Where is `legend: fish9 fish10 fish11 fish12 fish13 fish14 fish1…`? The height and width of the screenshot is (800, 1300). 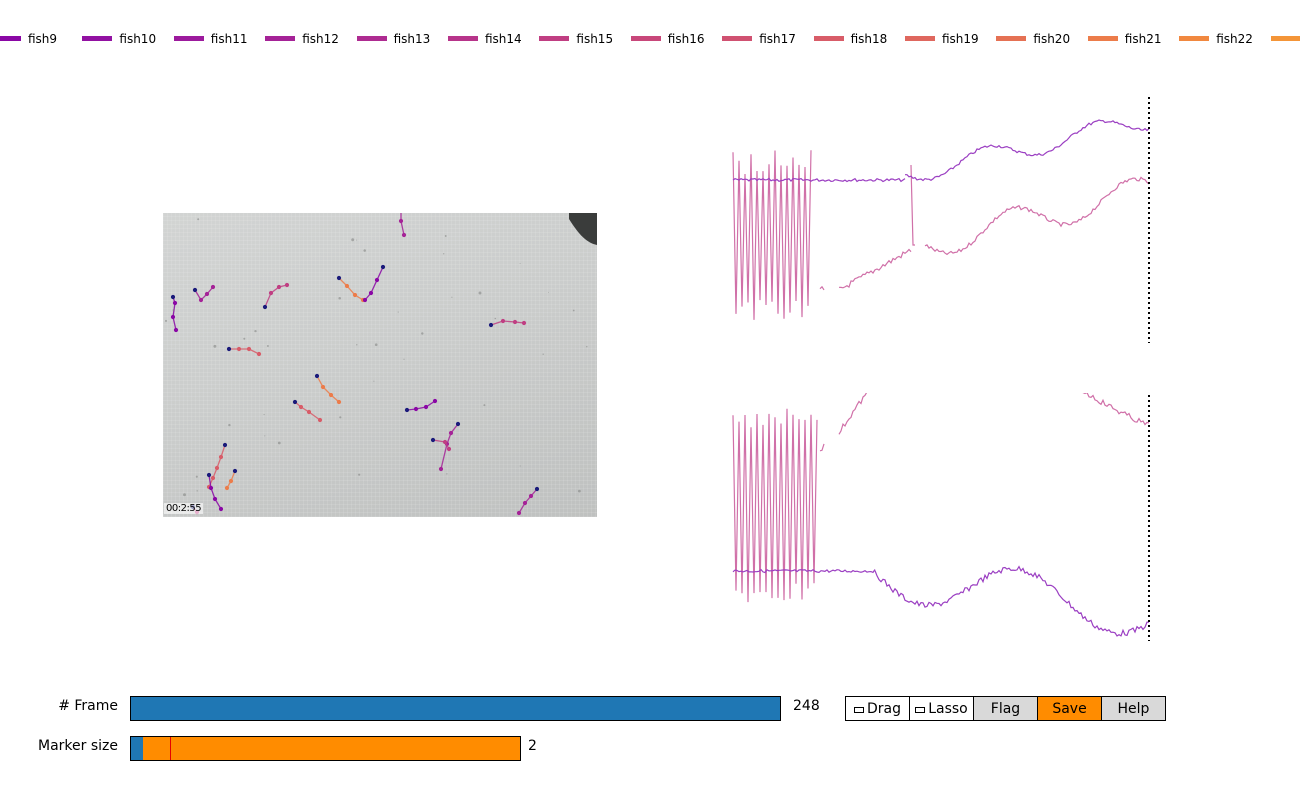 legend: fish9 fish10 fish11 fish12 fish13 fish14 fish1… is located at coordinates (650, 40).